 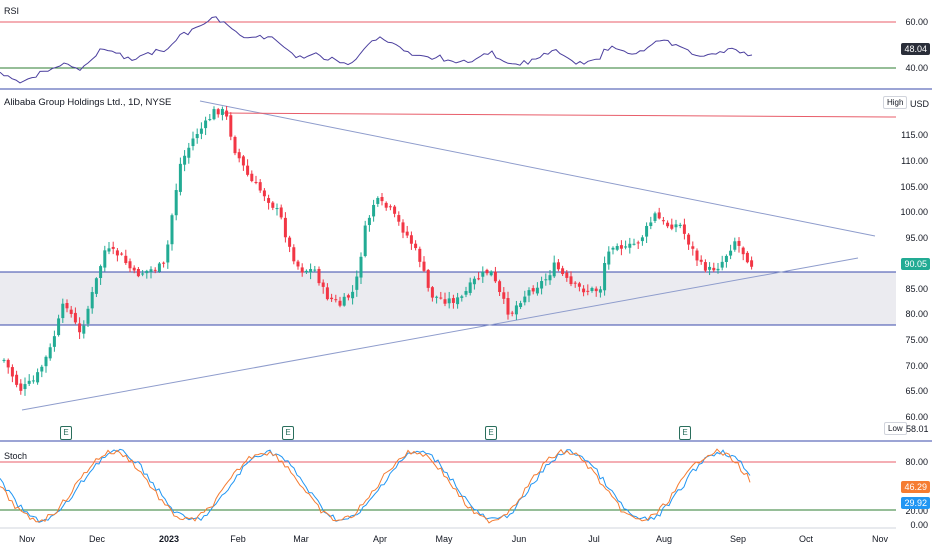 What do you see at coordinates (916, 22) in the screenshot?
I see `rsi-tick-60: 60.00` at bounding box center [916, 22].